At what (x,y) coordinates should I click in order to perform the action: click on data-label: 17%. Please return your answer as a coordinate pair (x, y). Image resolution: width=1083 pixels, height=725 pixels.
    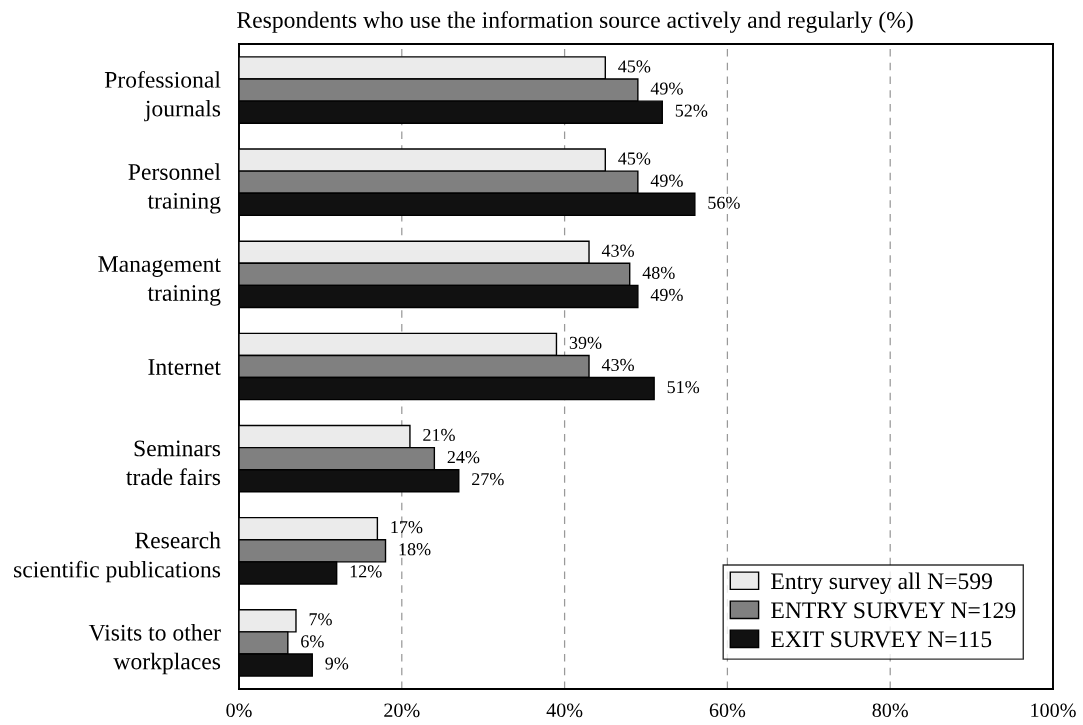
    Looking at the image, I should click on (407, 527).